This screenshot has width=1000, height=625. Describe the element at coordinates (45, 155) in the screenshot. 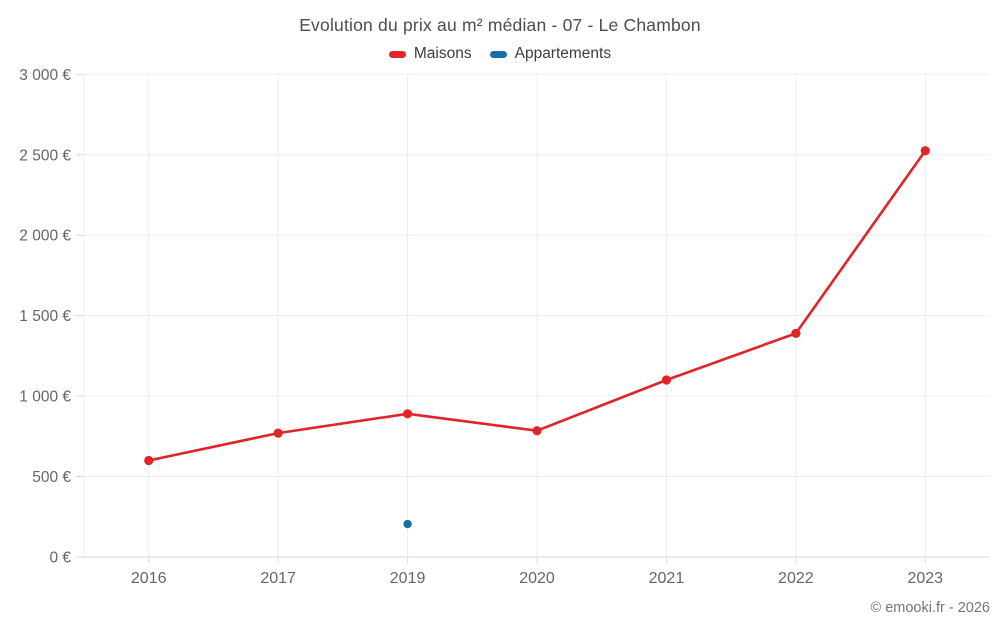

I see `y-axis-tick-label: 2 500 €` at that location.